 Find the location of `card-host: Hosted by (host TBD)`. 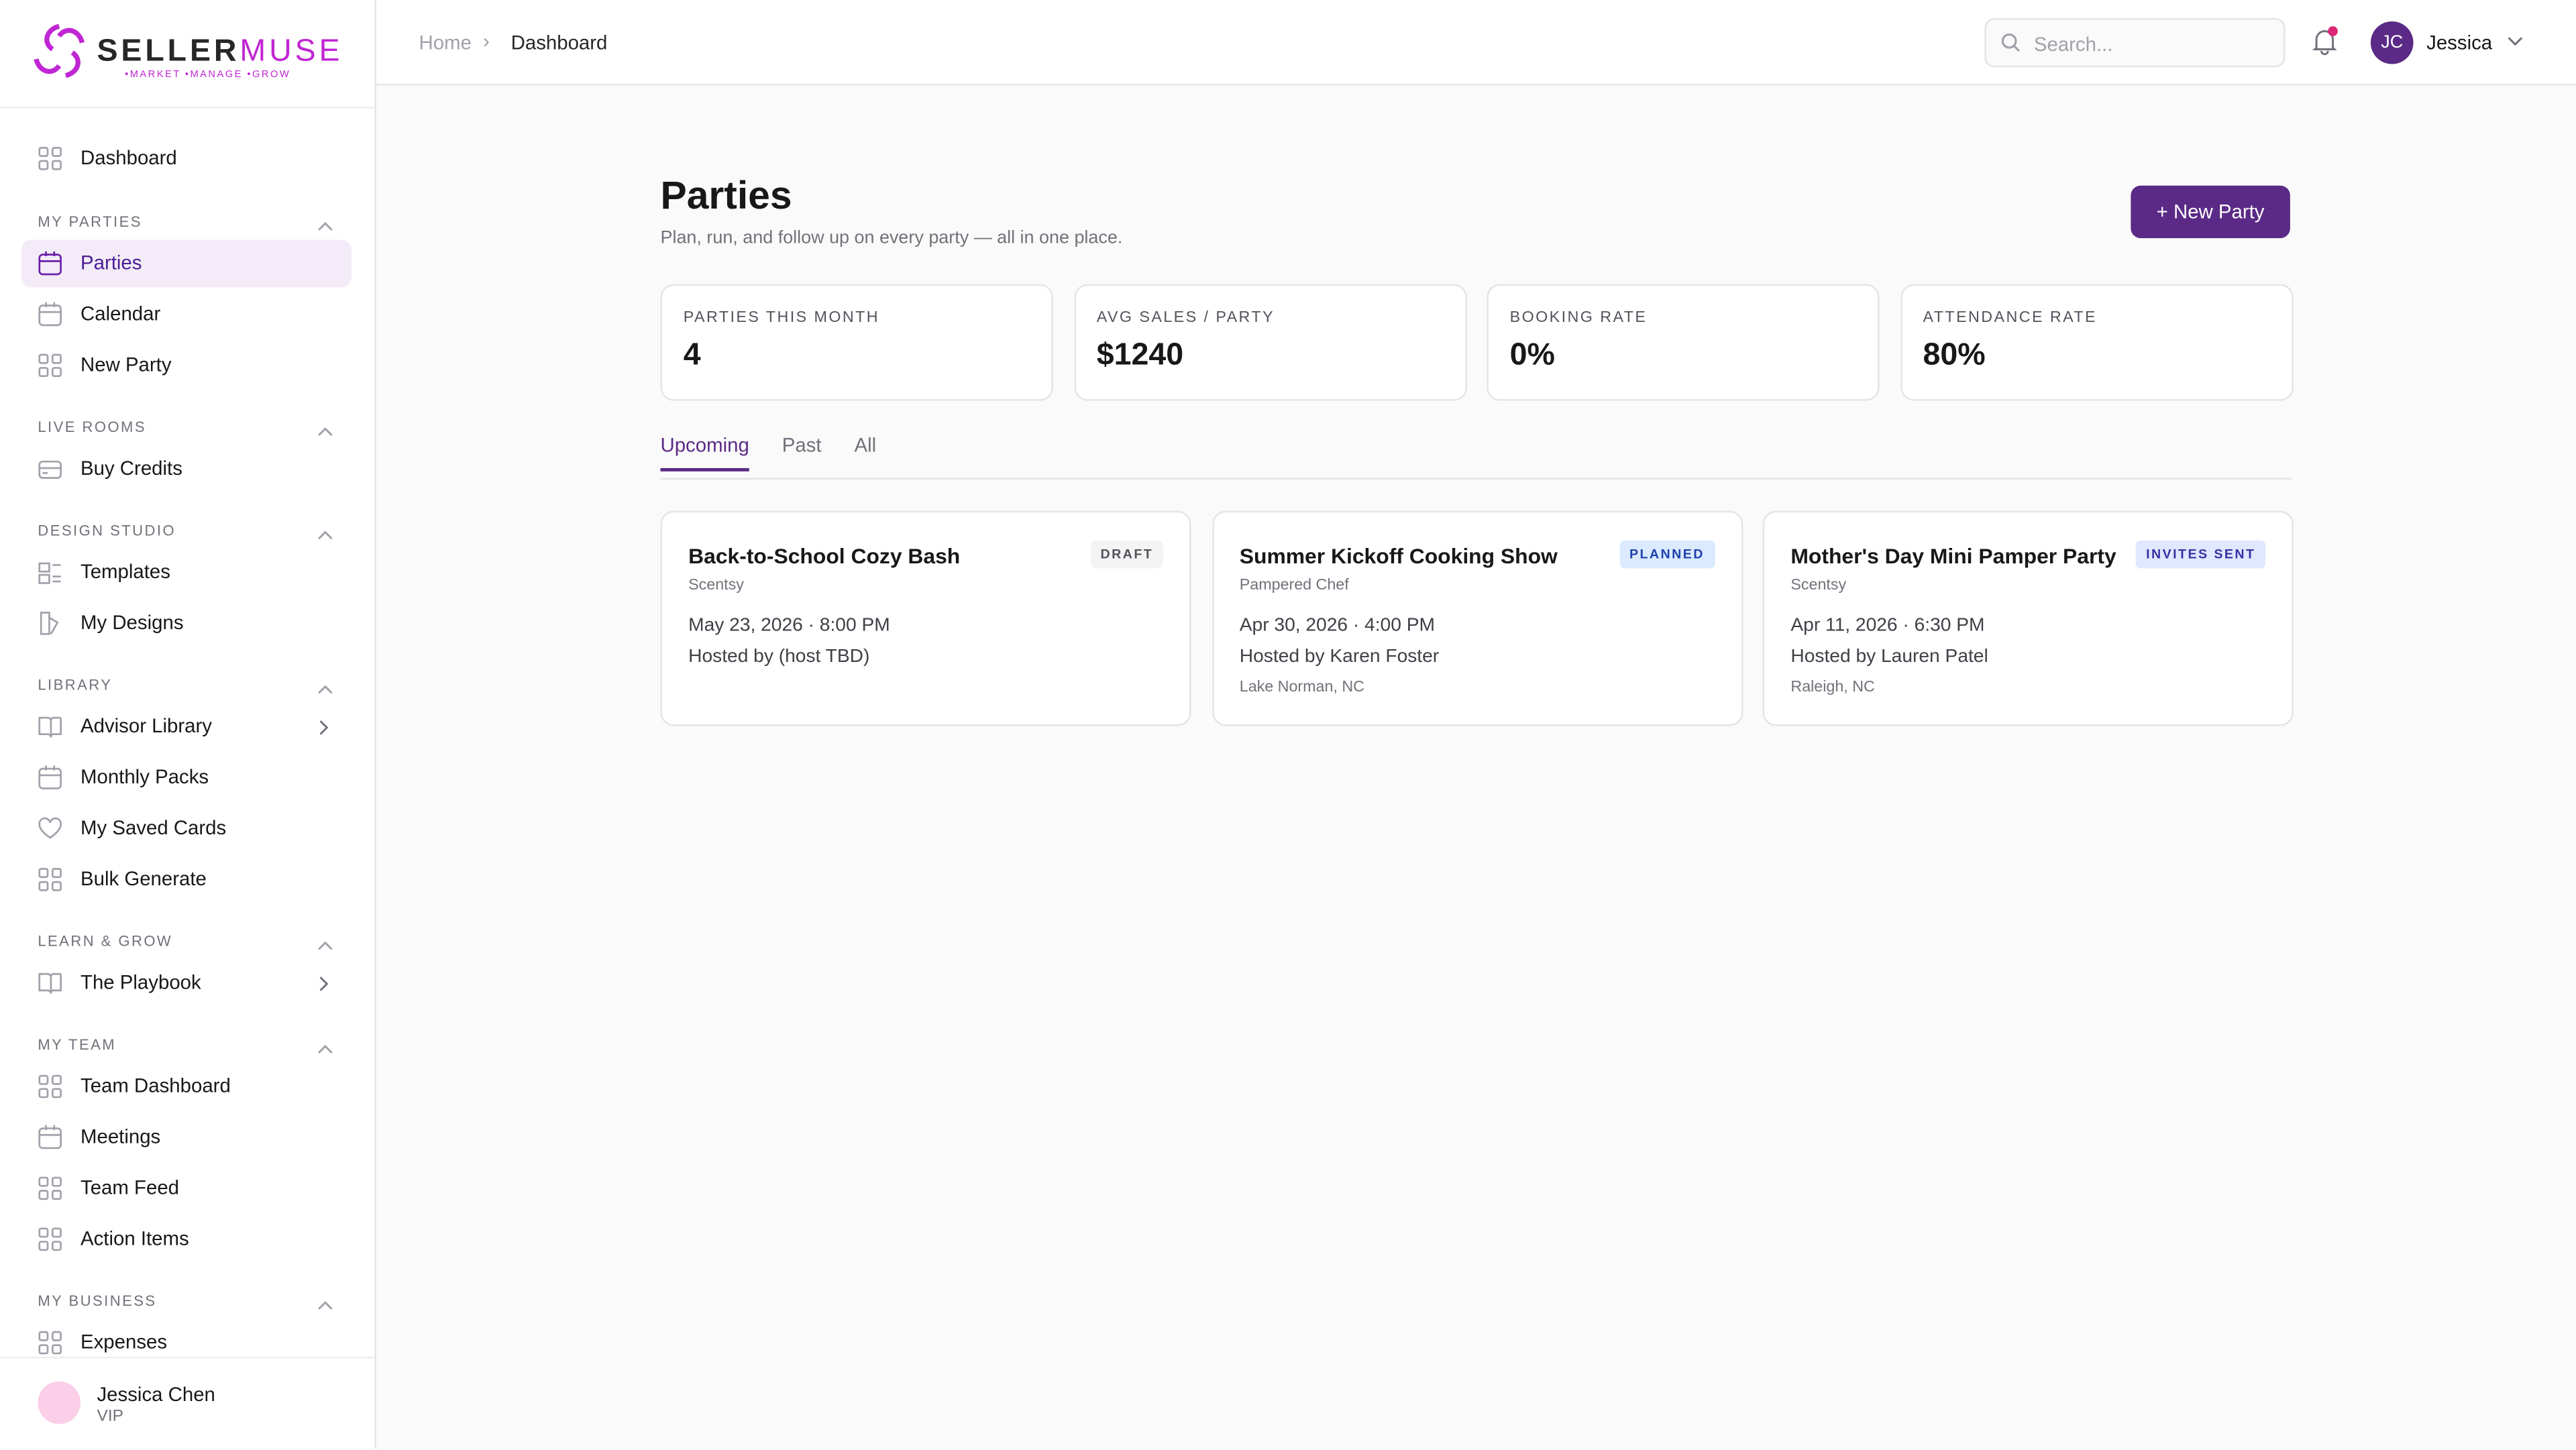

card-host: Hosted by (host TBD) is located at coordinates (779, 657).